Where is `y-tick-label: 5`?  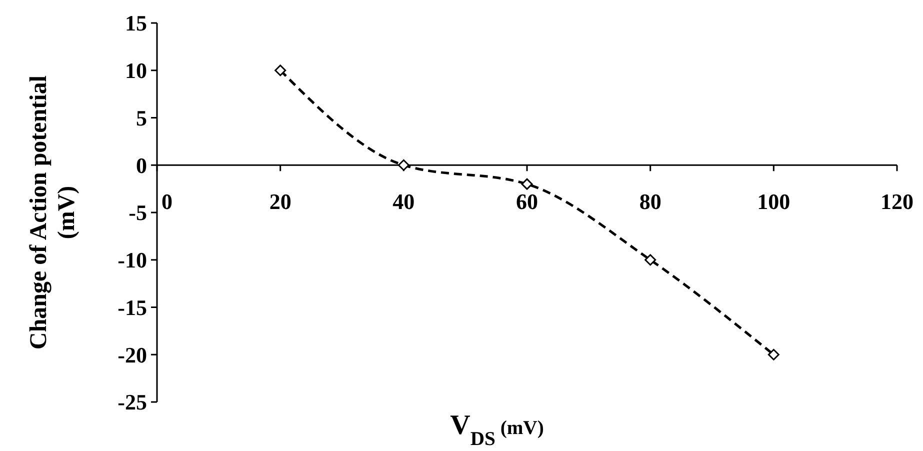 y-tick-label: 5 is located at coordinates (141, 117).